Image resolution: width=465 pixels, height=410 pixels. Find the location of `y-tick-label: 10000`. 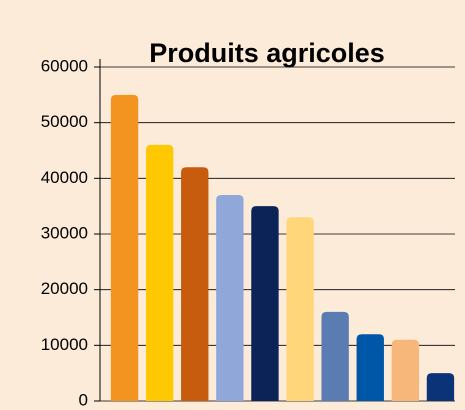

y-tick-label: 10000 is located at coordinates (64, 344).